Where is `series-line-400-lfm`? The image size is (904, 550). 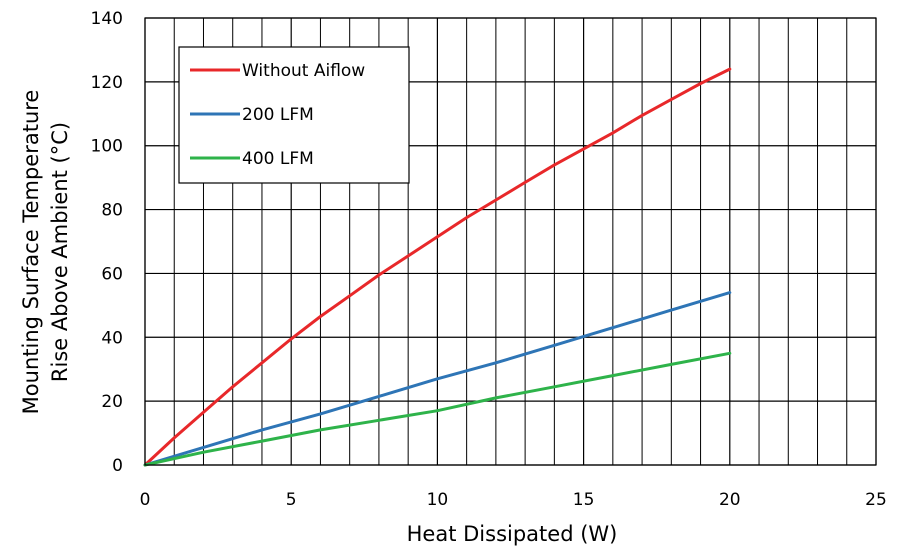
series-line-400-lfm is located at coordinates (437, 409).